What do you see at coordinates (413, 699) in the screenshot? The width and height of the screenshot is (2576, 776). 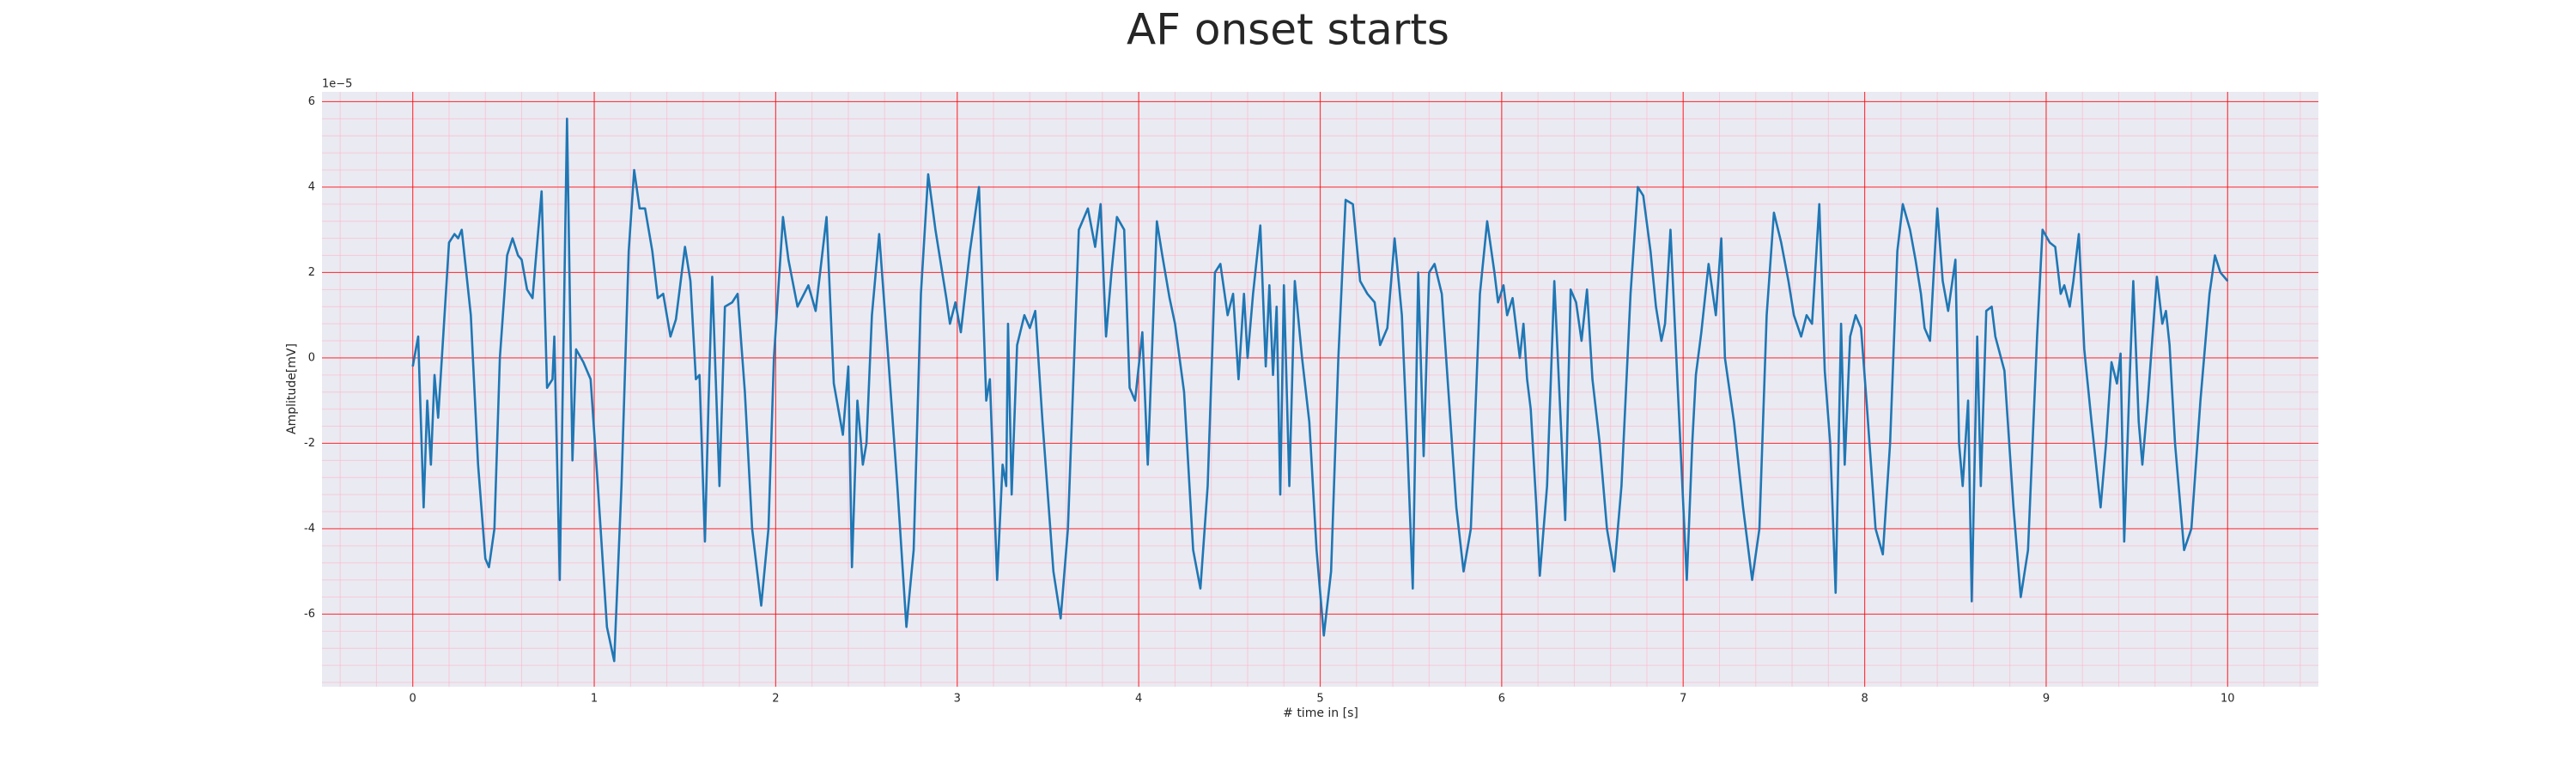 I see `x-tick-label: 0` at bounding box center [413, 699].